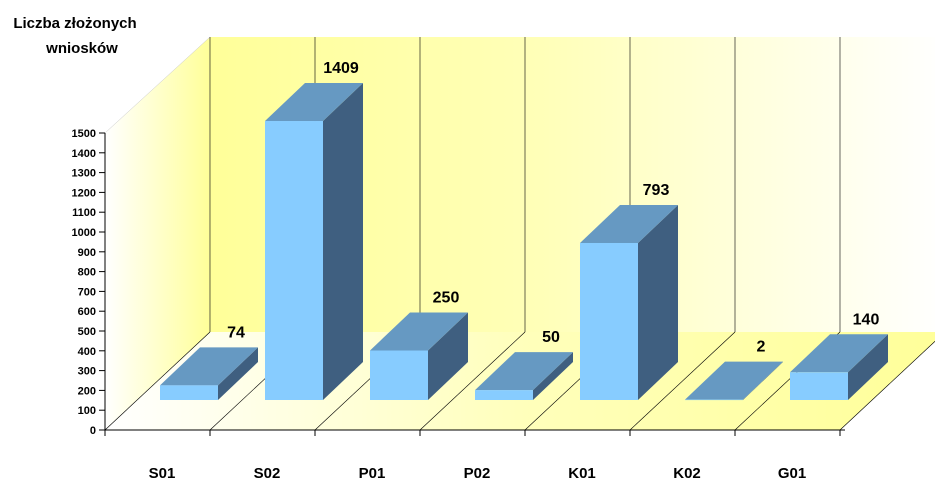  What do you see at coordinates (87, 292) in the screenshot?
I see `y-tick-label: 700` at bounding box center [87, 292].